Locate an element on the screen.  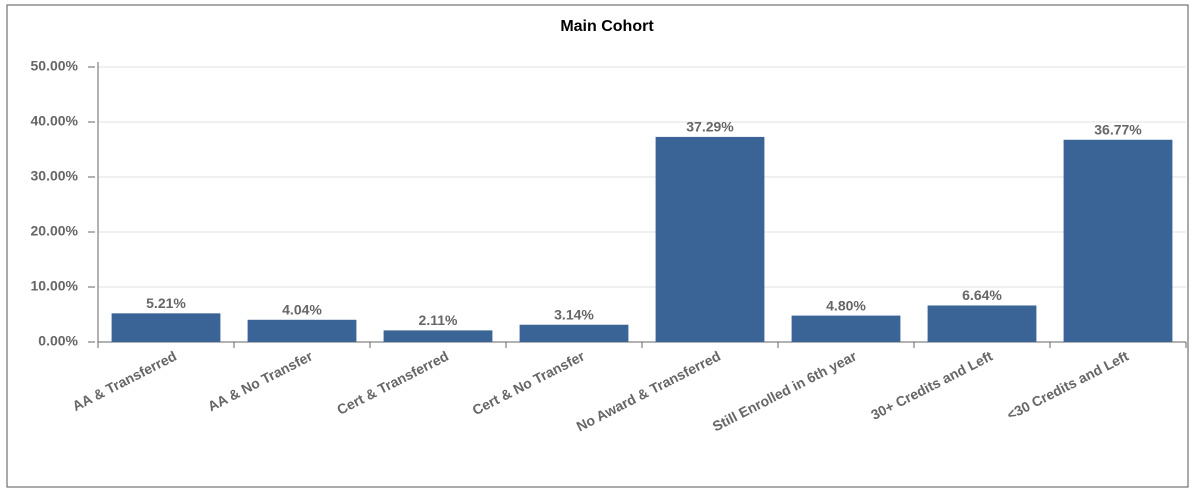
y-tick-label: 30.00% is located at coordinates (55, 176).